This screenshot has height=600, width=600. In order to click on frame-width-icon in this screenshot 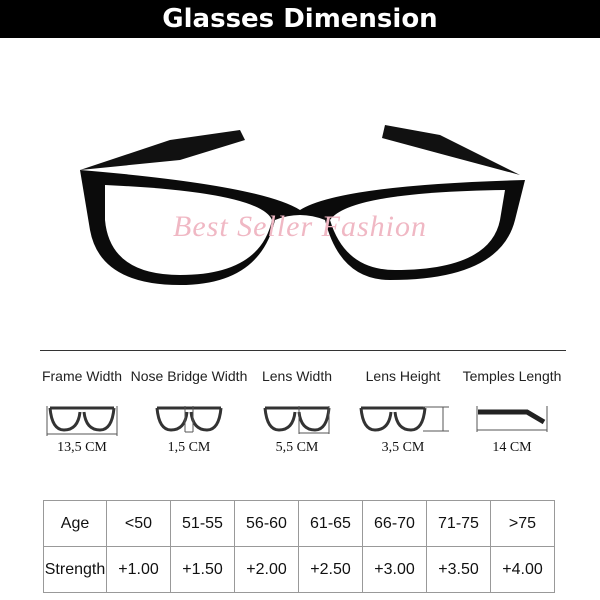, I will do `click(82, 421)`.